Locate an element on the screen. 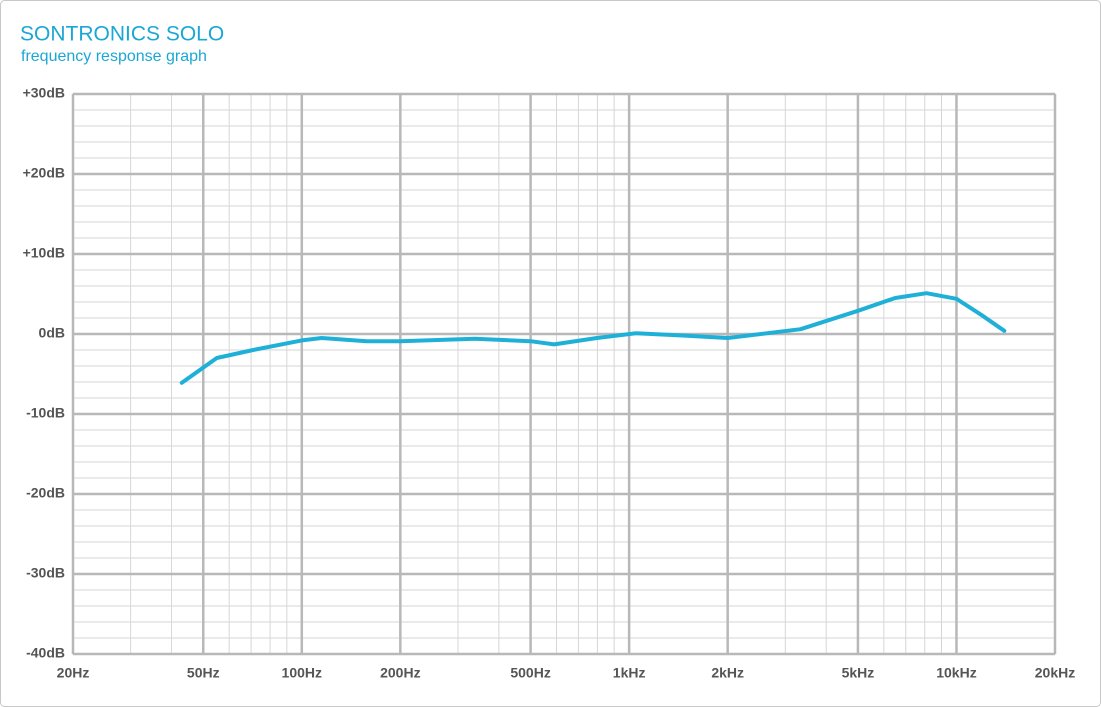  y-tick-label: +20dB is located at coordinates (44, 173).